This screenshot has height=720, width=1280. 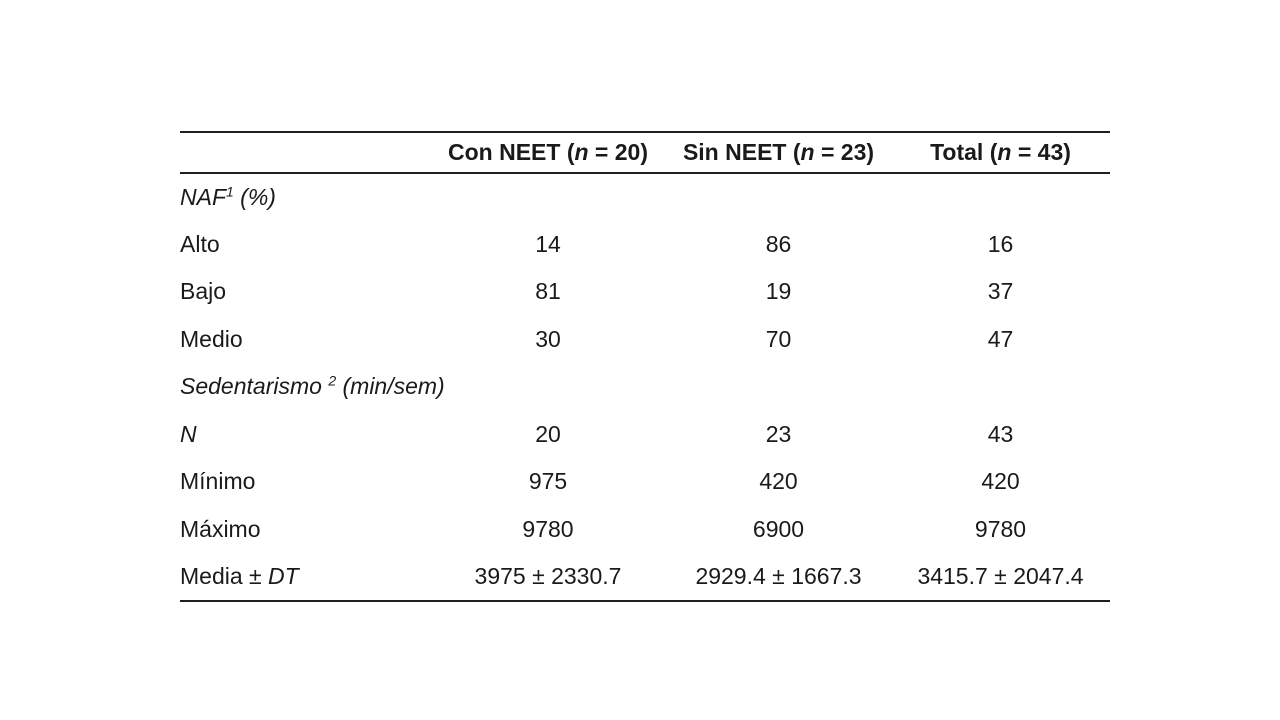 What do you see at coordinates (203, 196) in the screenshot?
I see `label-text: NAF` at bounding box center [203, 196].